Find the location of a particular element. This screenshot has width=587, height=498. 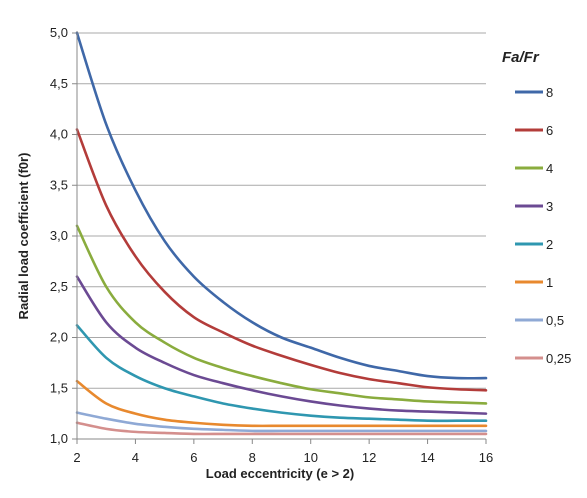

legend-label: 0,5 is located at coordinates (555, 320).